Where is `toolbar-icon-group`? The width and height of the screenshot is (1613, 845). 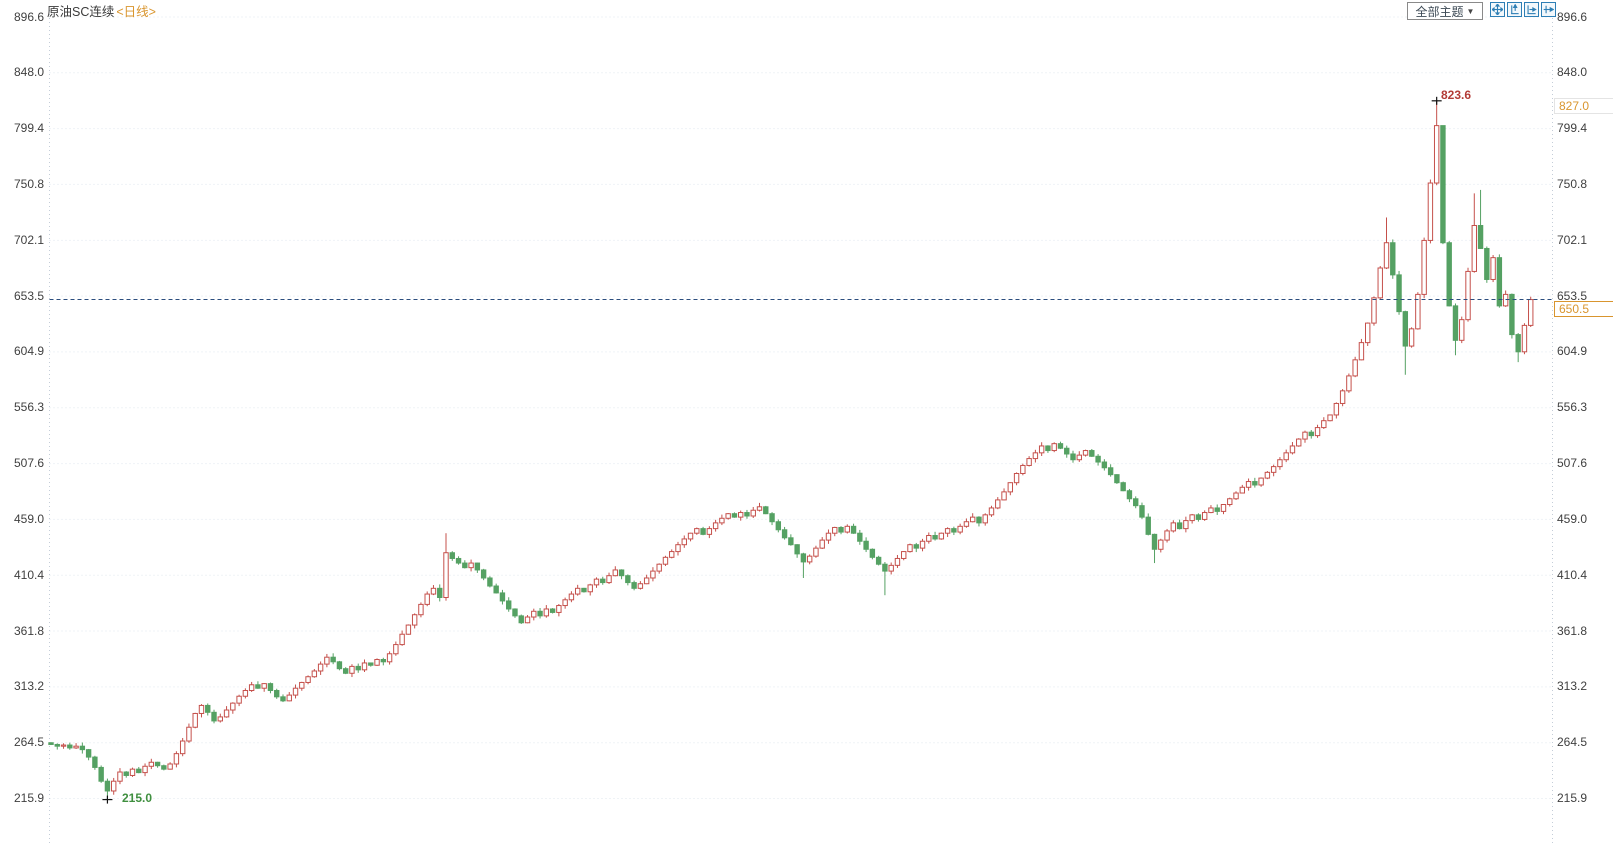 toolbar-icon-group is located at coordinates (1524, 9).